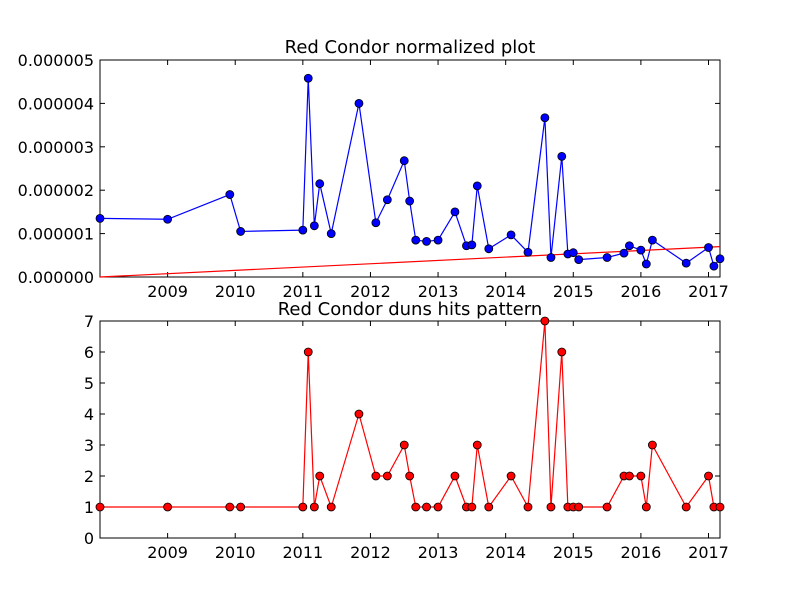 The image size is (800, 604). What do you see at coordinates (410, 47) in the screenshot?
I see `normalized-plot-title: Red Condor normalized plot` at bounding box center [410, 47].